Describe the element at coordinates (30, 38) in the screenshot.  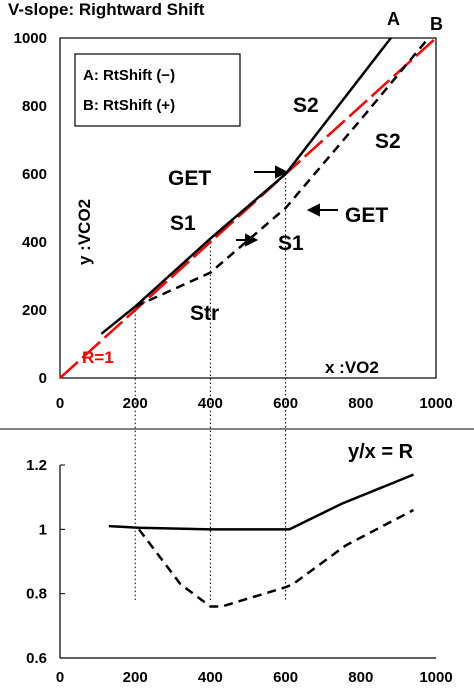
I see `top-y-tick-5: 1000` at that location.